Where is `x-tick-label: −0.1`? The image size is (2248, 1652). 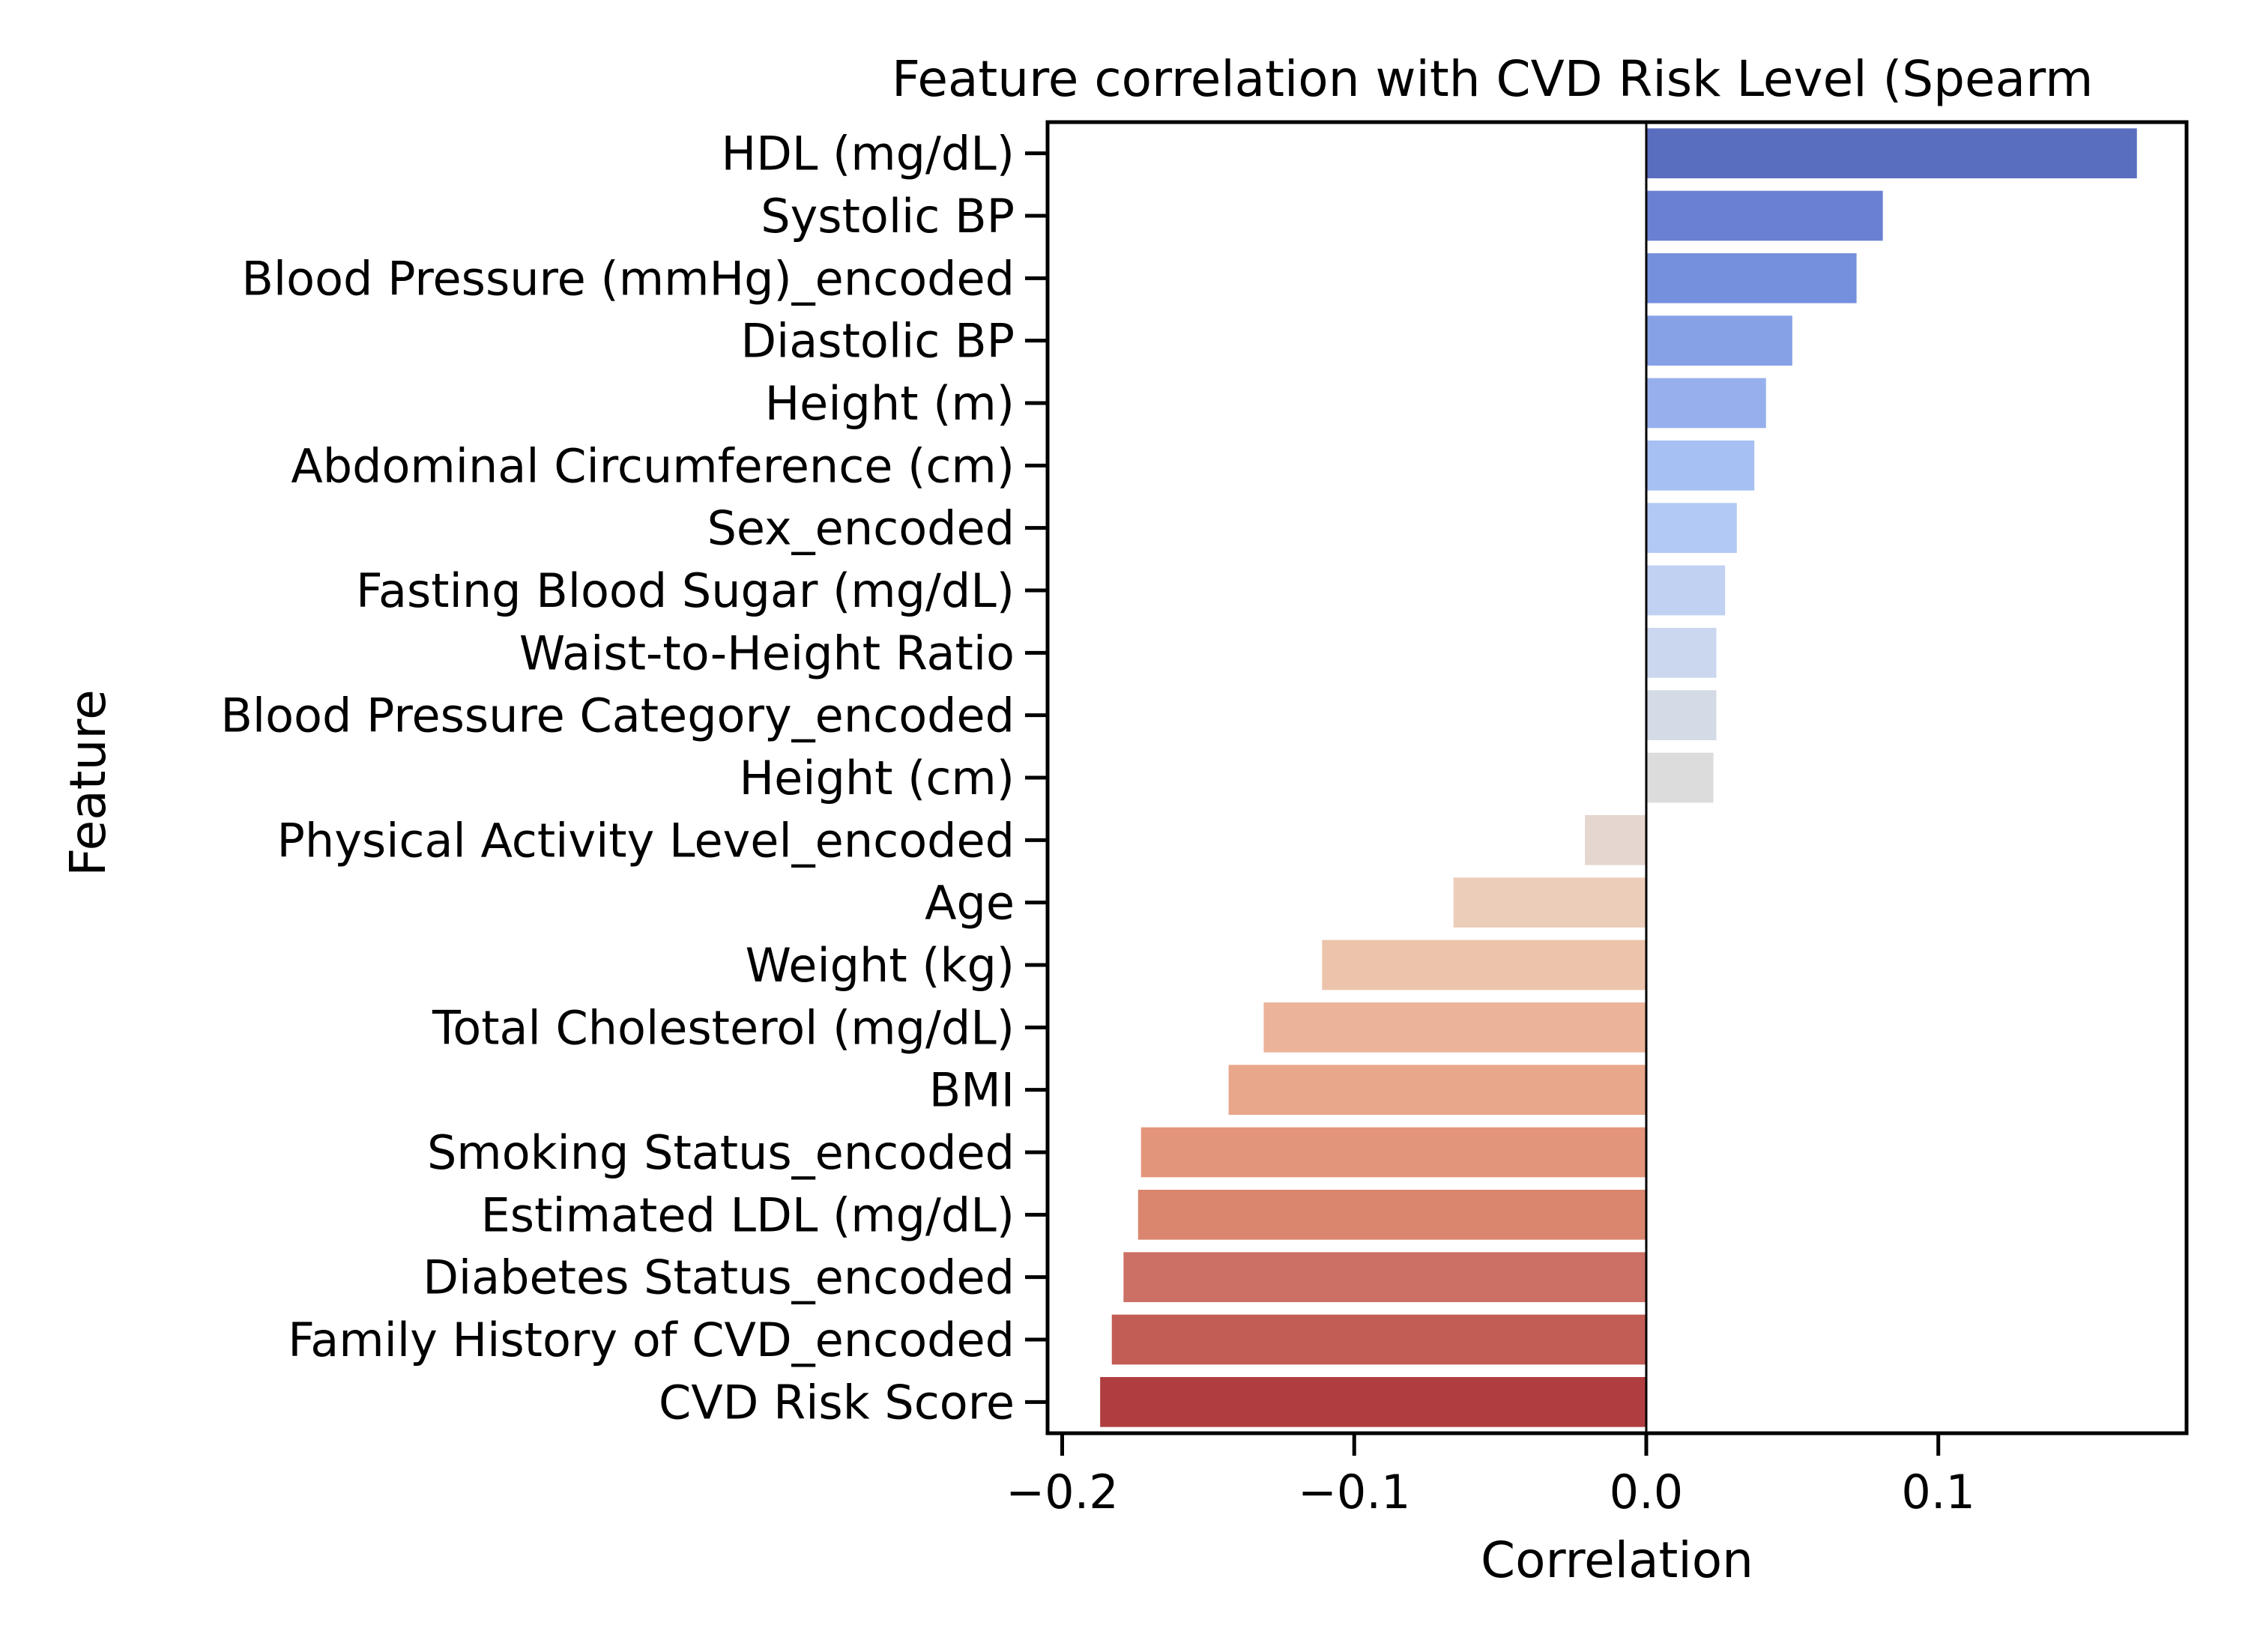 x-tick-label: −0.1 is located at coordinates (1354, 1492).